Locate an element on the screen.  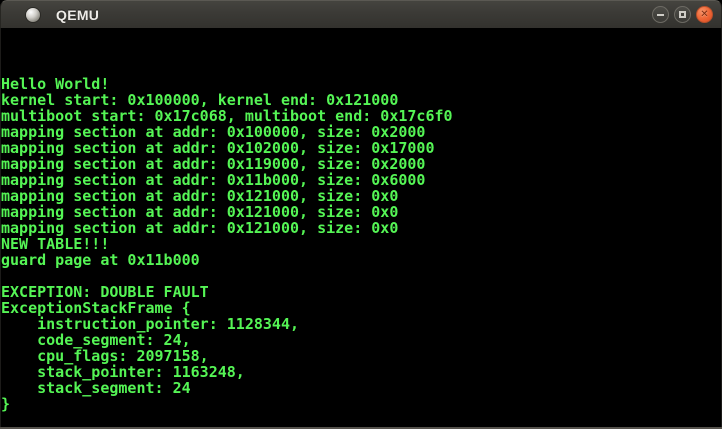
window-controls: ✕ is located at coordinates (682, 14).